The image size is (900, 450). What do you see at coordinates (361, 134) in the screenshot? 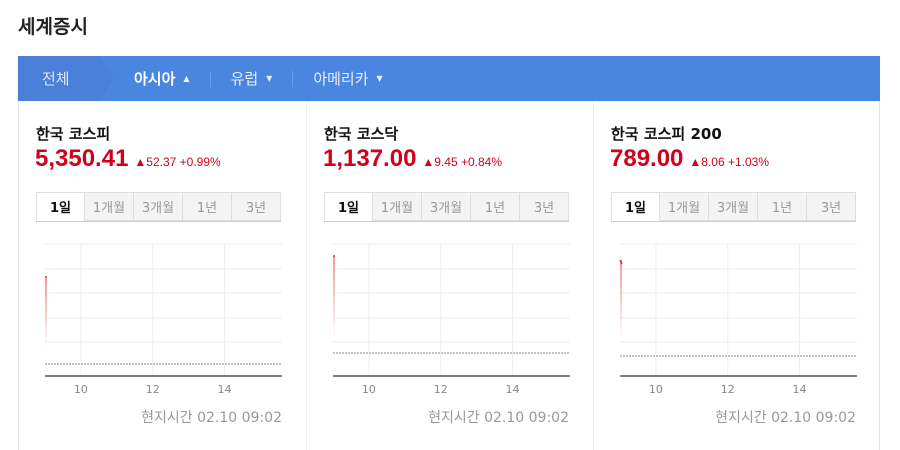
I see `index-name: 한국 코스닥` at bounding box center [361, 134].